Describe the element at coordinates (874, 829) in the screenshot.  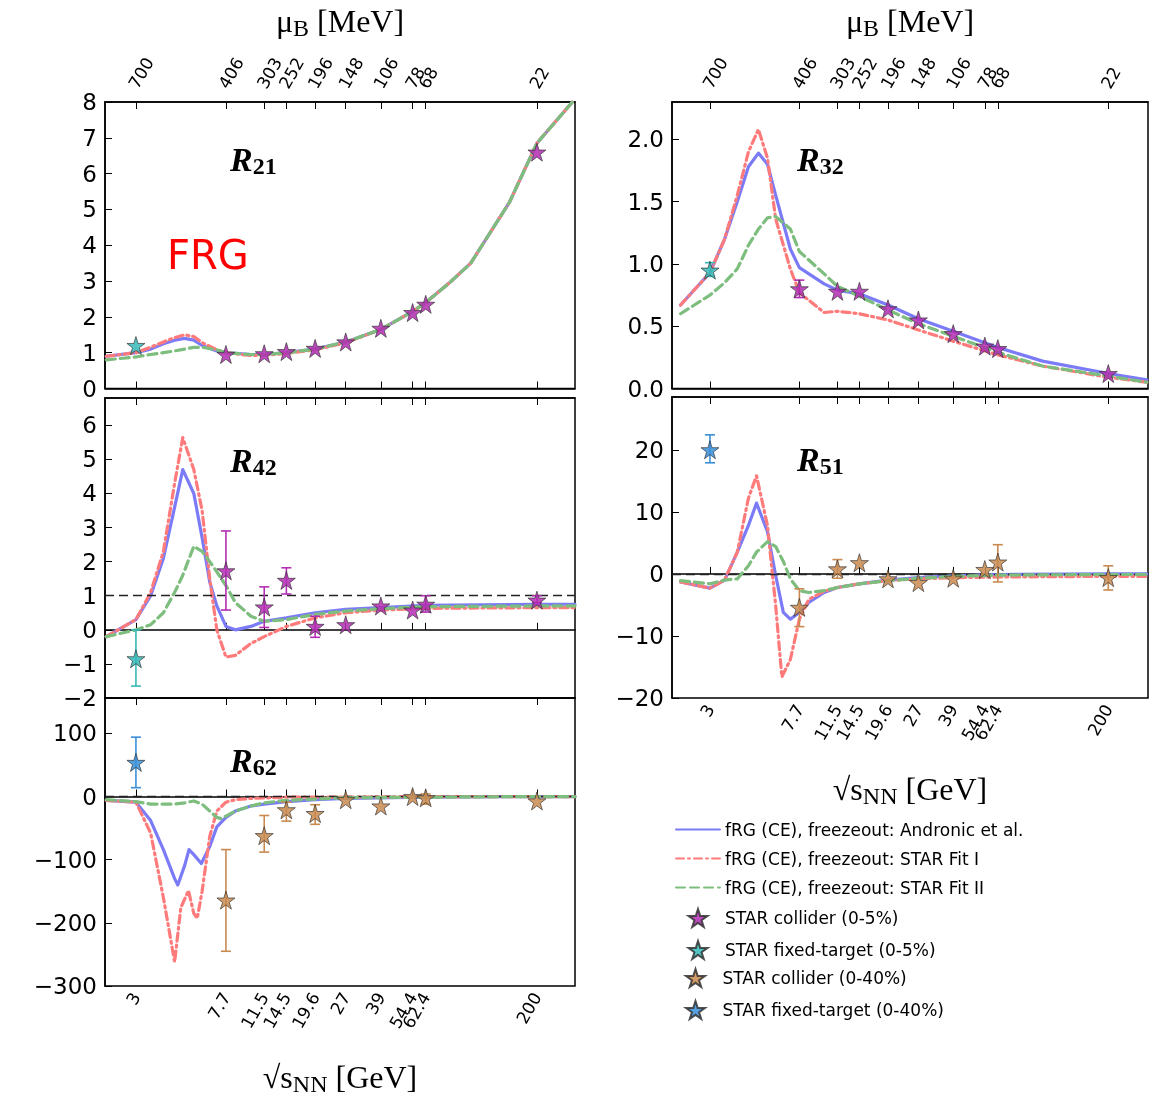
I see `legend-label: fRG (CE), freezeout: Andronic et al.` at that location.